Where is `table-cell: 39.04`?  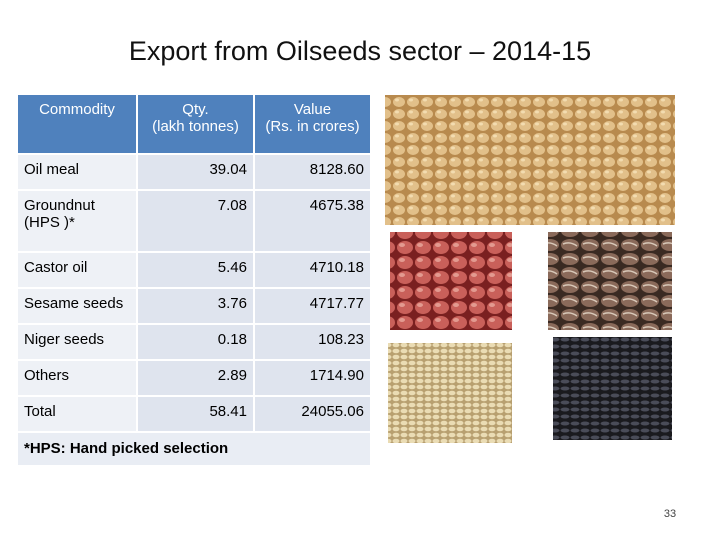 table-cell: 39.04 is located at coordinates (194, 172).